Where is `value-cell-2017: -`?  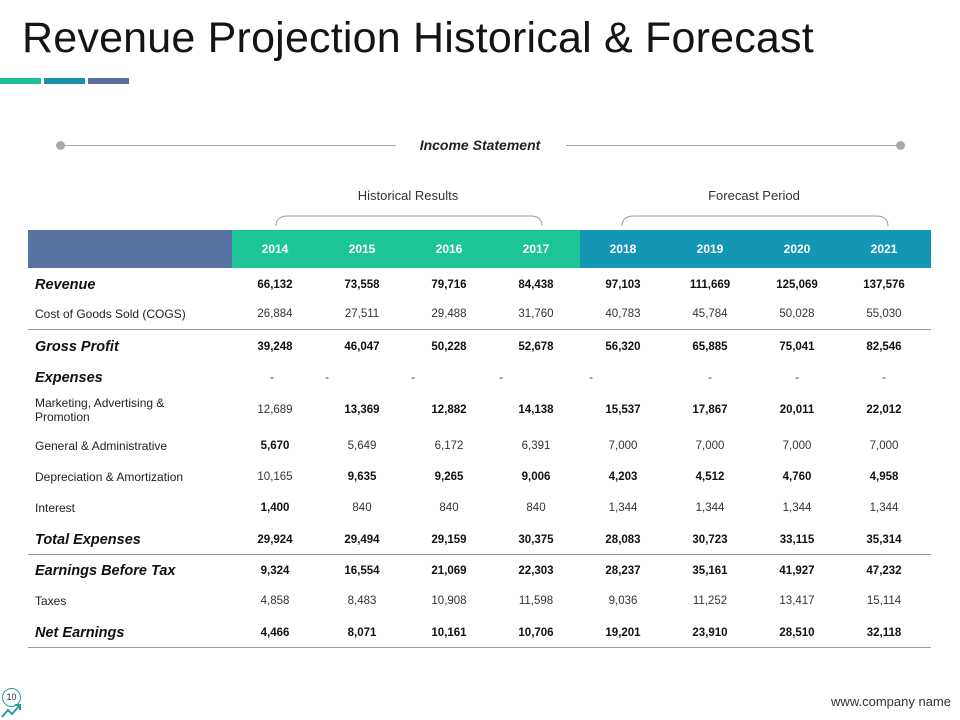
value-cell-2017: - is located at coordinates (501, 378).